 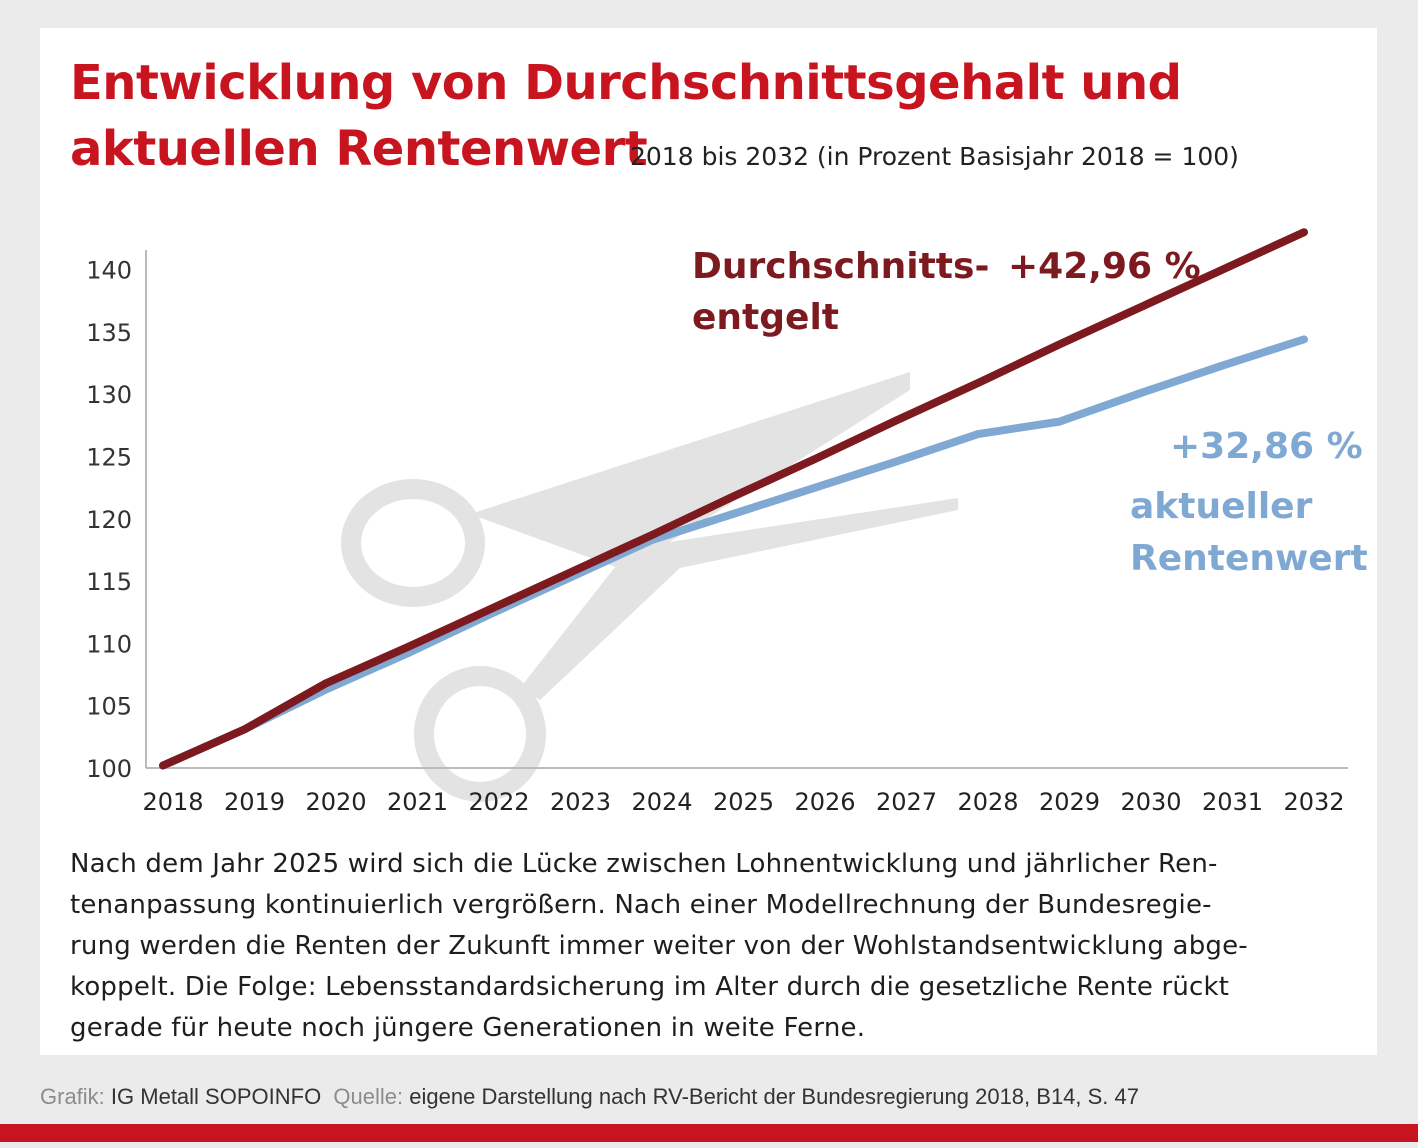 What do you see at coordinates (109, 271) in the screenshot?
I see `y-tick-label: 140` at bounding box center [109, 271].